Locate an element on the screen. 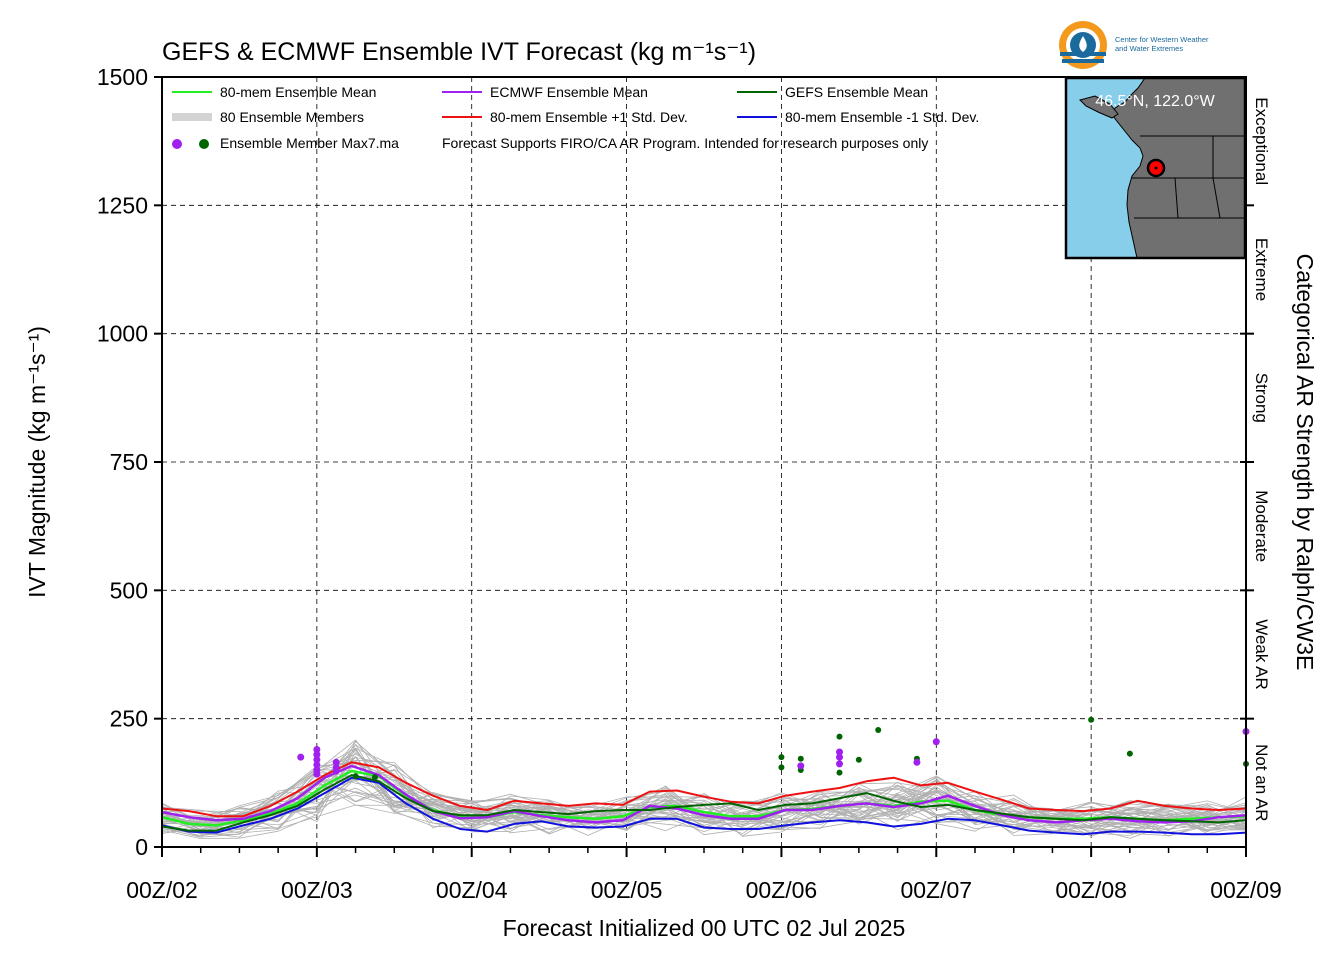 This screenshot has width=1336, height=962. y-tick-label: 250 is located at coordinates (129, 719).